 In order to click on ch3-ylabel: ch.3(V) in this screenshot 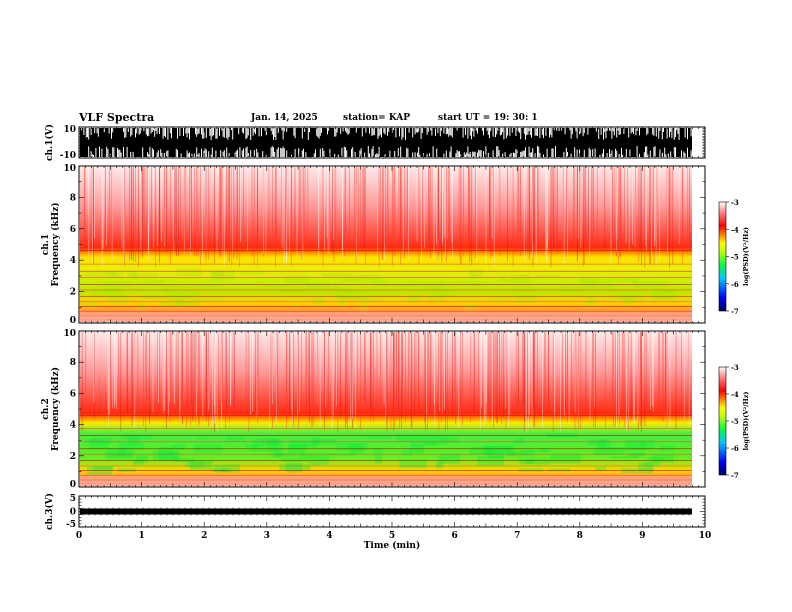, I will do `click(49, 511)`.